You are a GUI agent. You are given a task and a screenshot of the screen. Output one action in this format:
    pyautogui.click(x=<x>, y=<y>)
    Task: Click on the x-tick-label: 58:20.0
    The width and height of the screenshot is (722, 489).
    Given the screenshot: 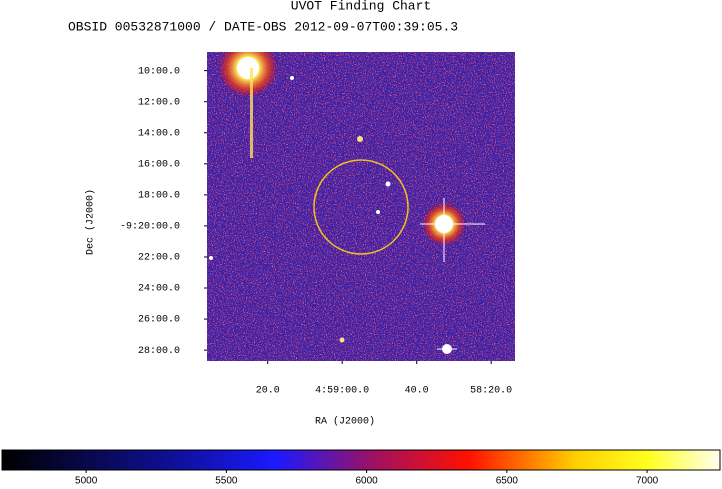 What is the action you would take?
    pyautogui.click(x=491, y=391)
    